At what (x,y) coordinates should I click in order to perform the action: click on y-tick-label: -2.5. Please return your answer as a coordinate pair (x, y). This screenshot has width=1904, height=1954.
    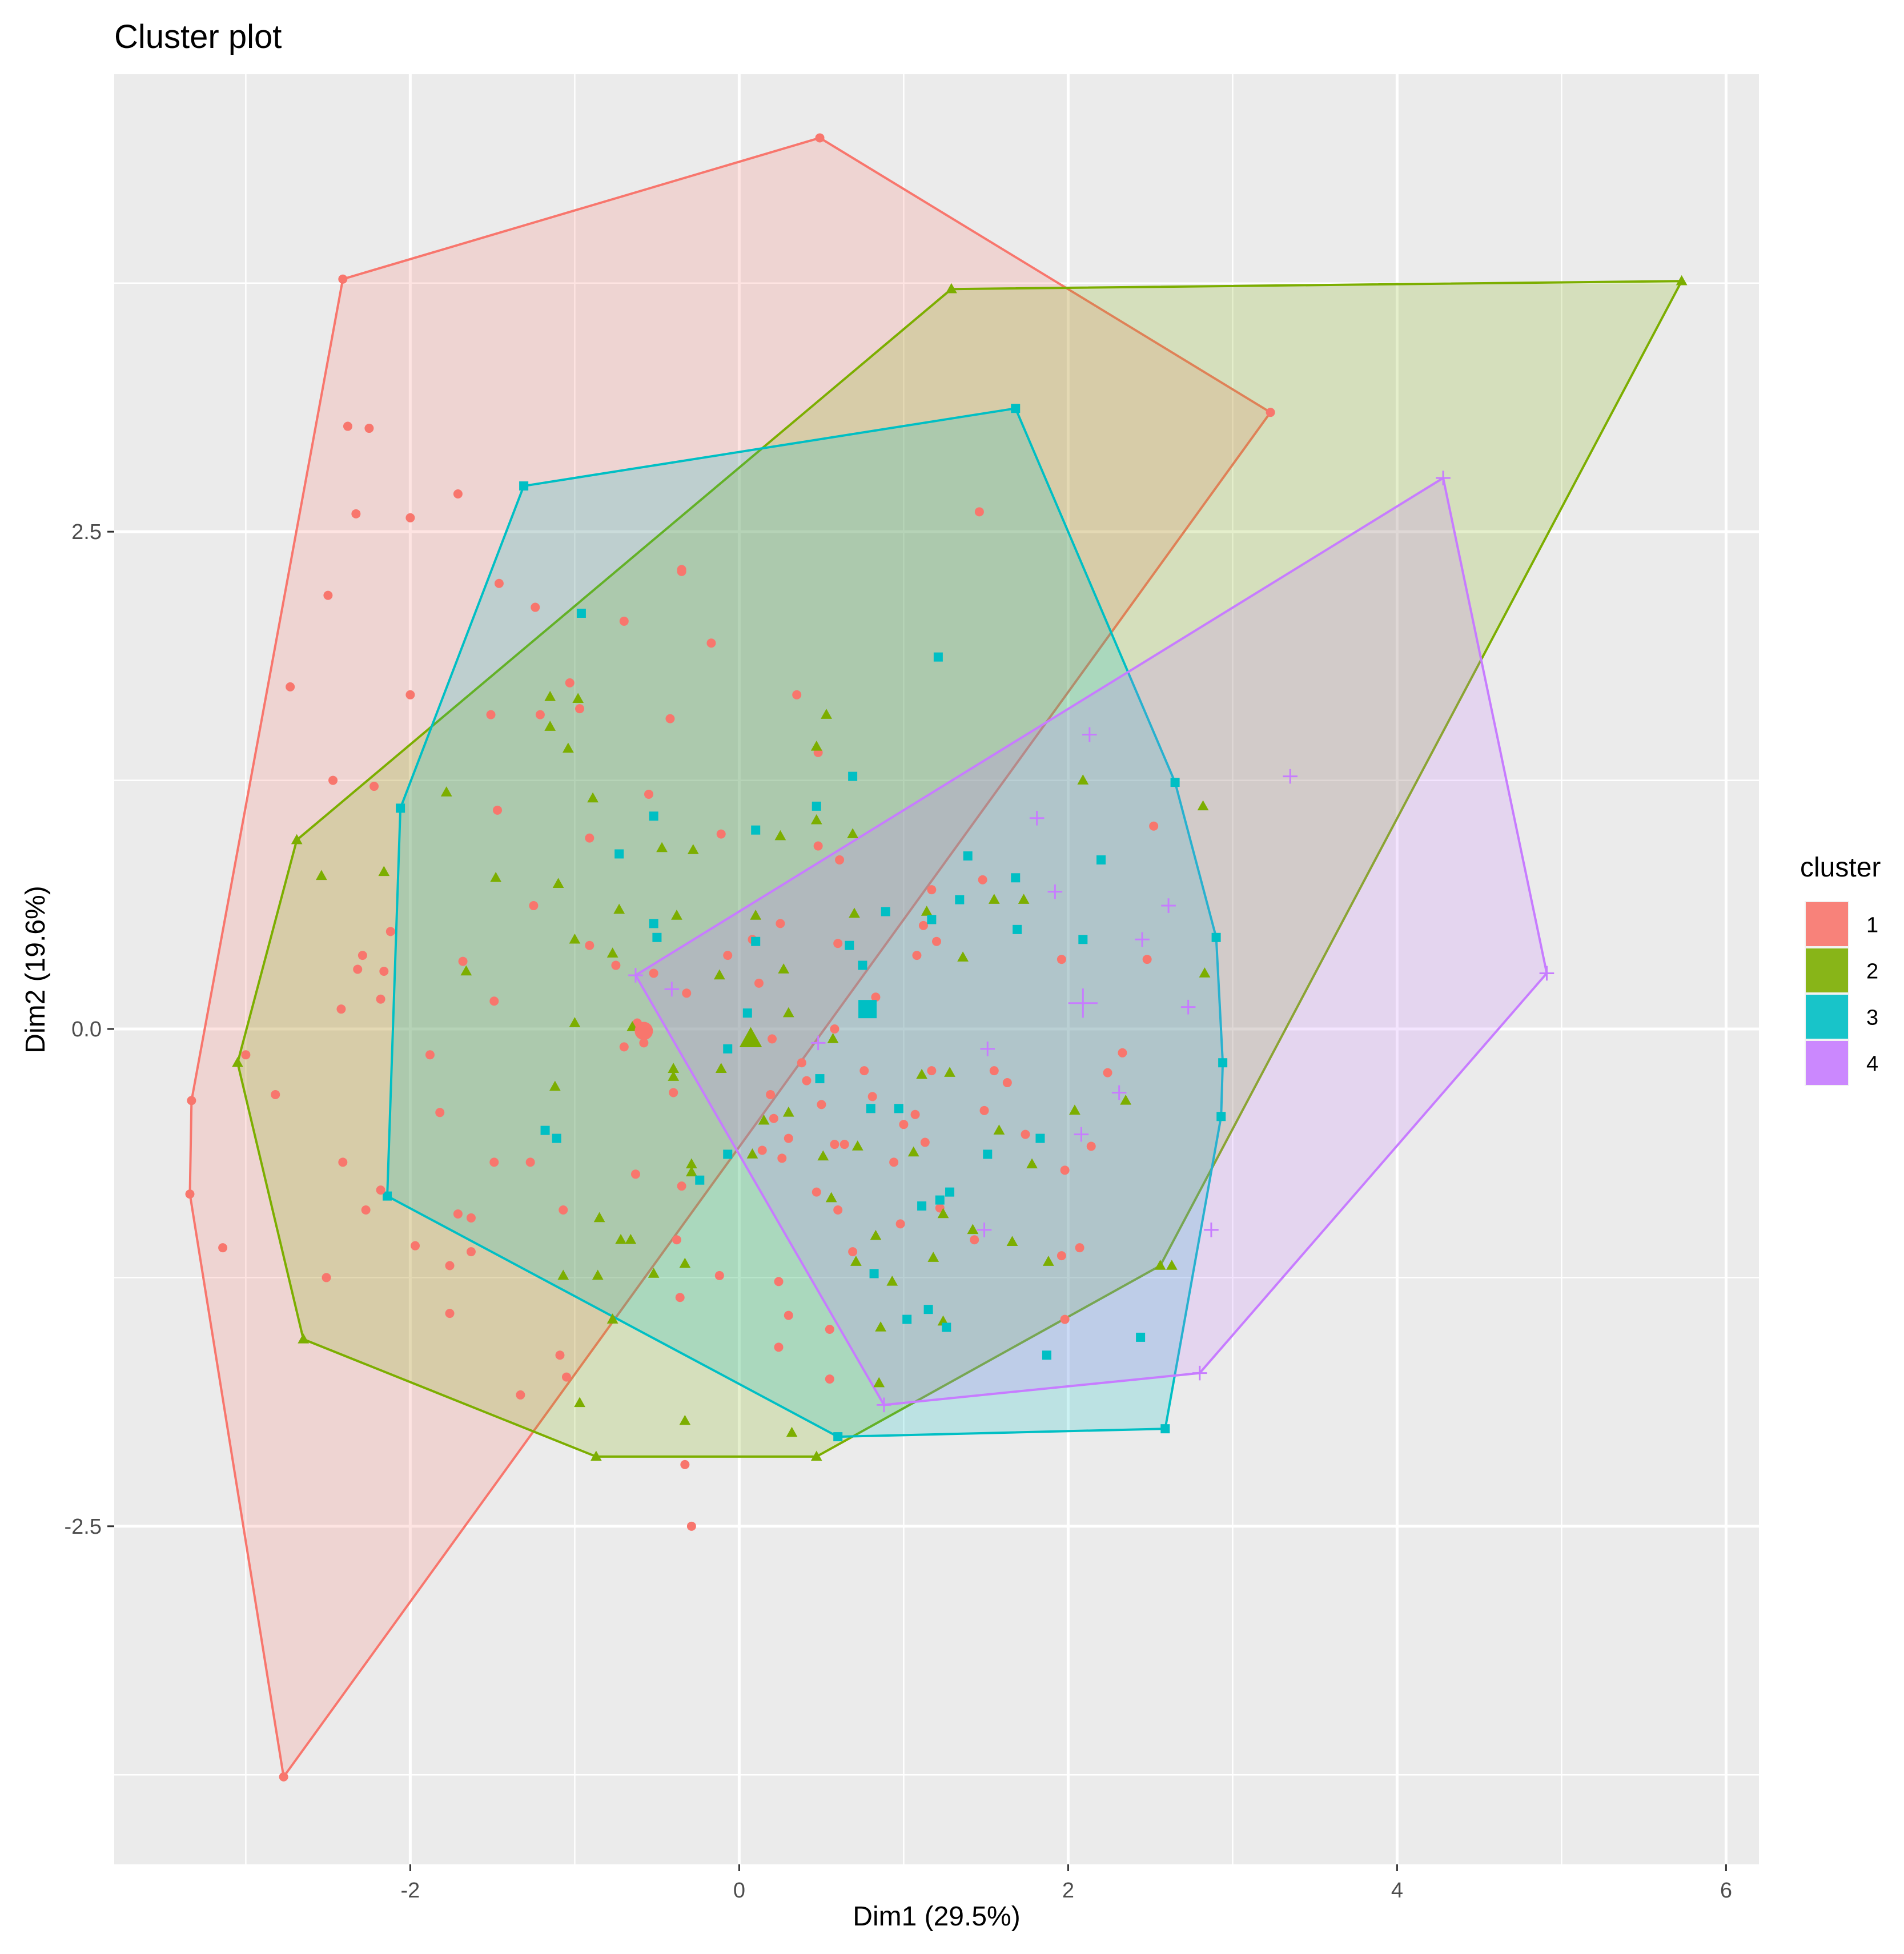
    Looking at the image, I should click on (83, 1527).